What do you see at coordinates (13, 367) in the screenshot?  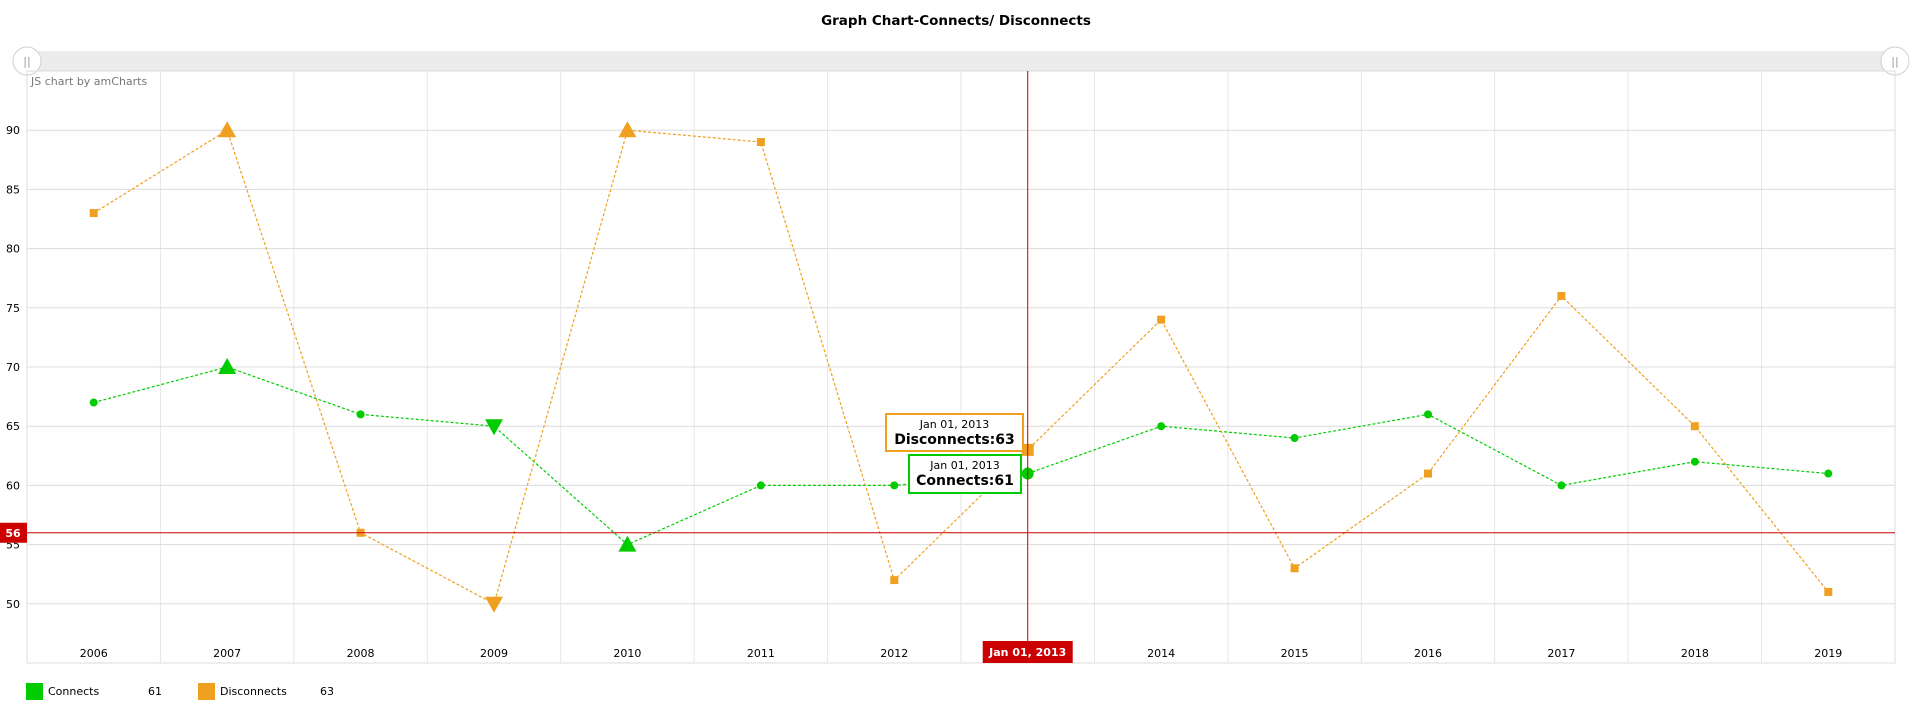 I see `y-tick-label: 70` at bounding box center [13, 367].